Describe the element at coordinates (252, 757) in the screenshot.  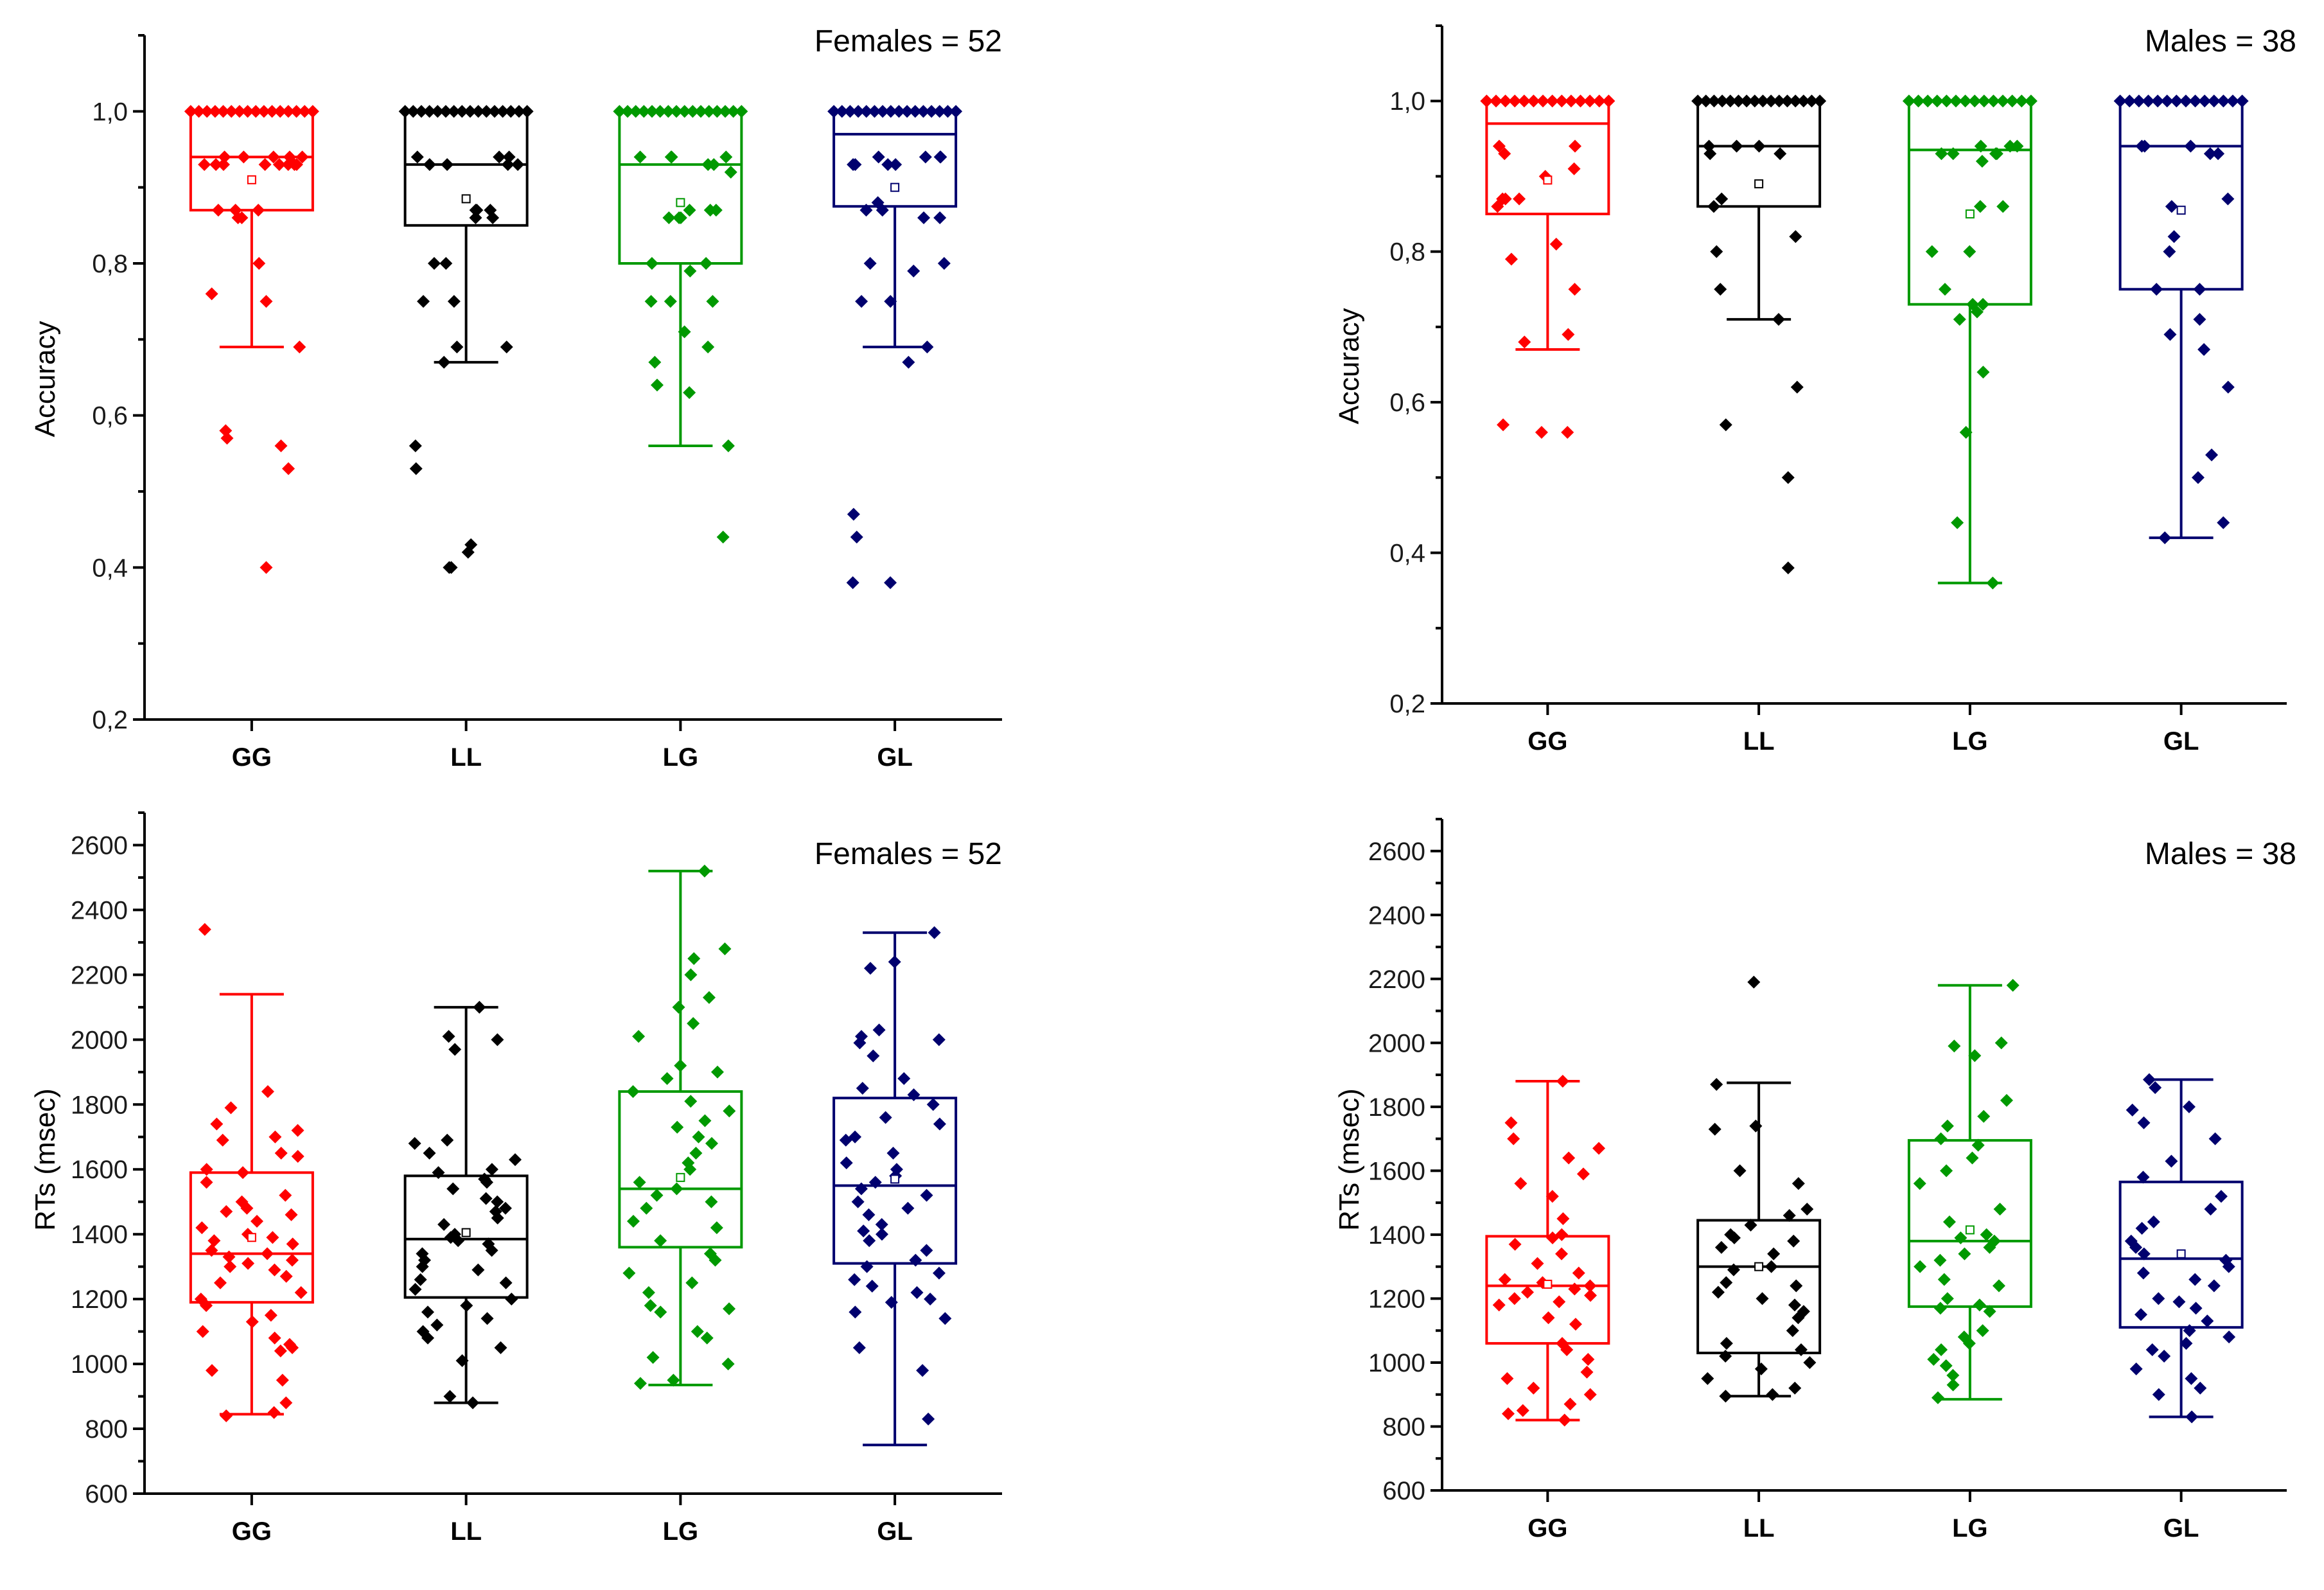
I see `category-label-gg: GG` at that location.